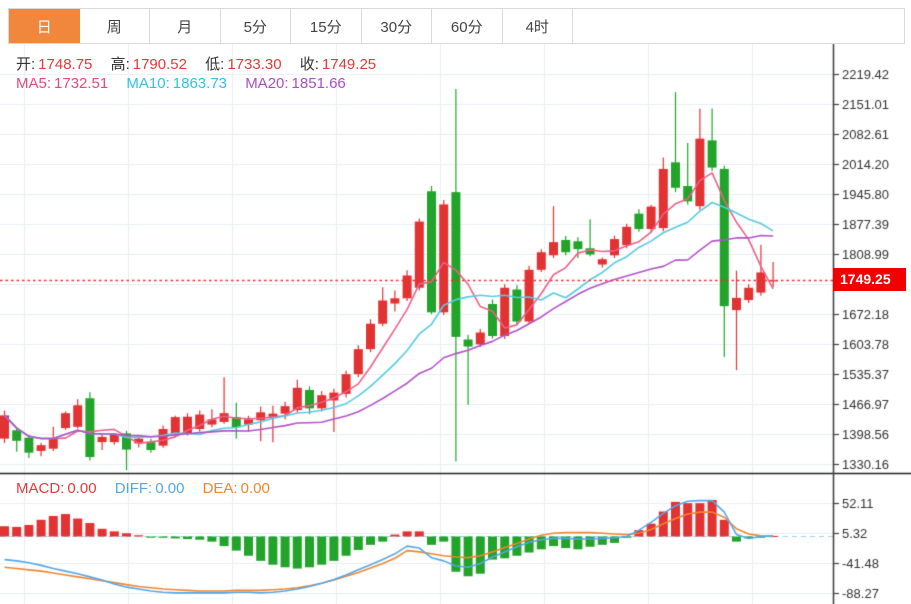 The width and height of the screenshot is (911, 604). Describe the element at coordinates (159, 64) in the screenshot. I see `high-value: 1790.52` at that location.